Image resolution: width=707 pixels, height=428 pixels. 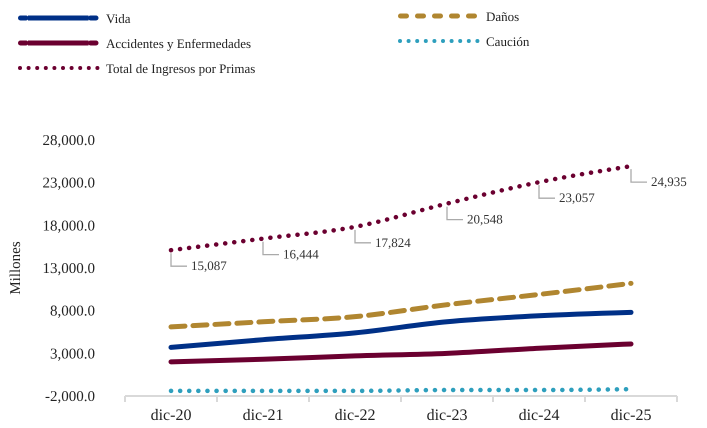 I want to click on x-tick-label: dic-21, so click(x=263, y=415).